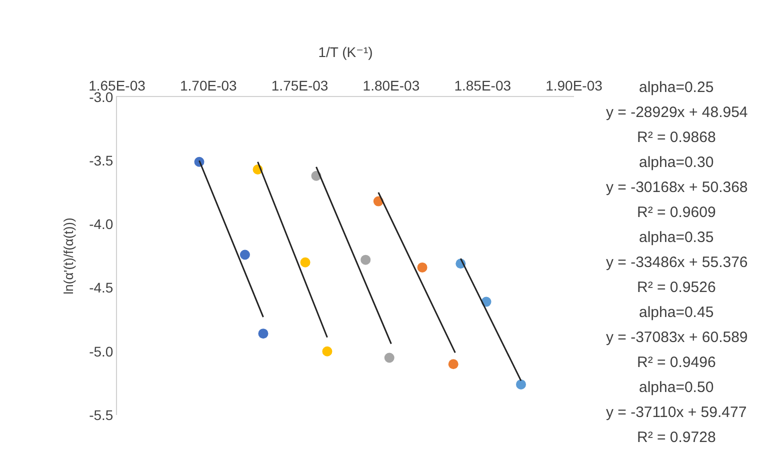 The image size is (774, 470). I want to click on x-axis-title: 1/T (K⁻¹), so click(345, 52).